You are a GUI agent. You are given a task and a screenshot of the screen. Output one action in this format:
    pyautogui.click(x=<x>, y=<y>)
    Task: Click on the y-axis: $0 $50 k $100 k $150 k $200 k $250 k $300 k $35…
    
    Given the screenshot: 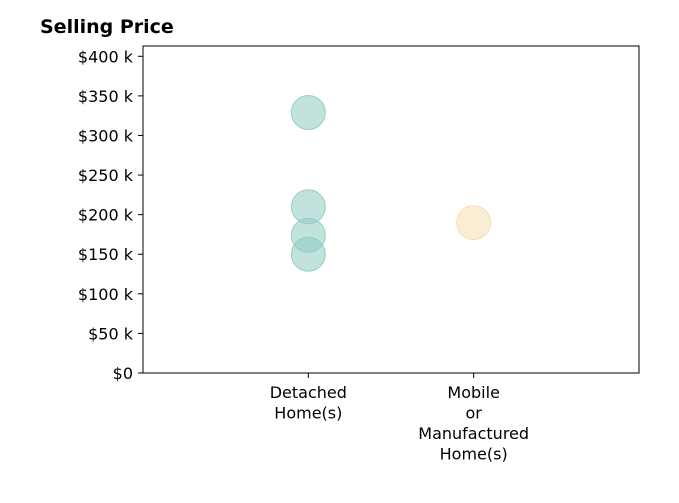 What is the action you would take?
    pyautogui.click(x=110, y=215)
    